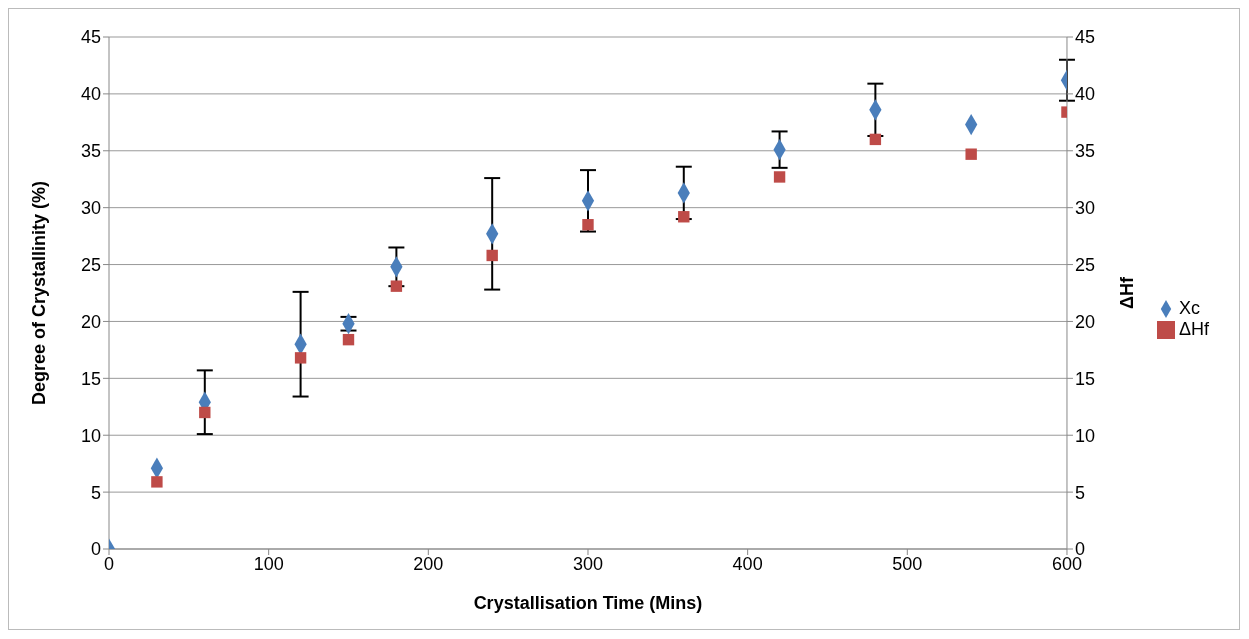 The image size is (1249, 639). What do you see at coordinates (1193, 329) in the screenshot?
I see `legend-label: ΔHf` at bounding box center [1193, 329].